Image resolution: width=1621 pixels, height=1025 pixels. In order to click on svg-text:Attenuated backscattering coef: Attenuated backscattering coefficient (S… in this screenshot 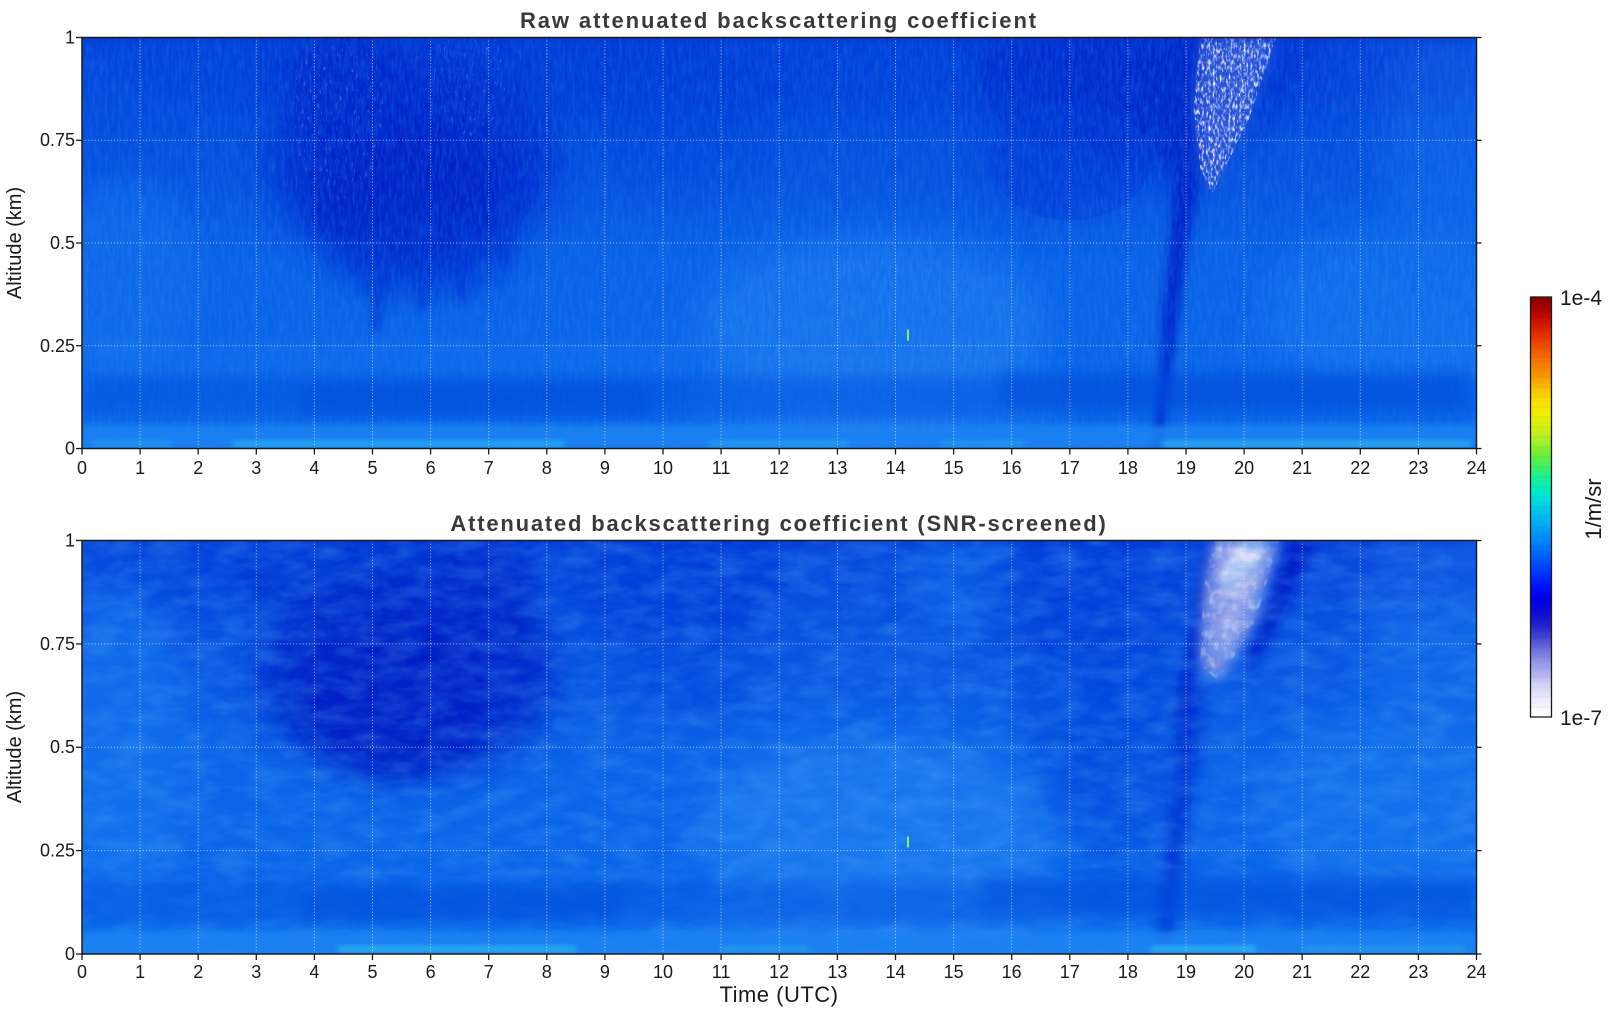, I will do `click(778, 523)`.